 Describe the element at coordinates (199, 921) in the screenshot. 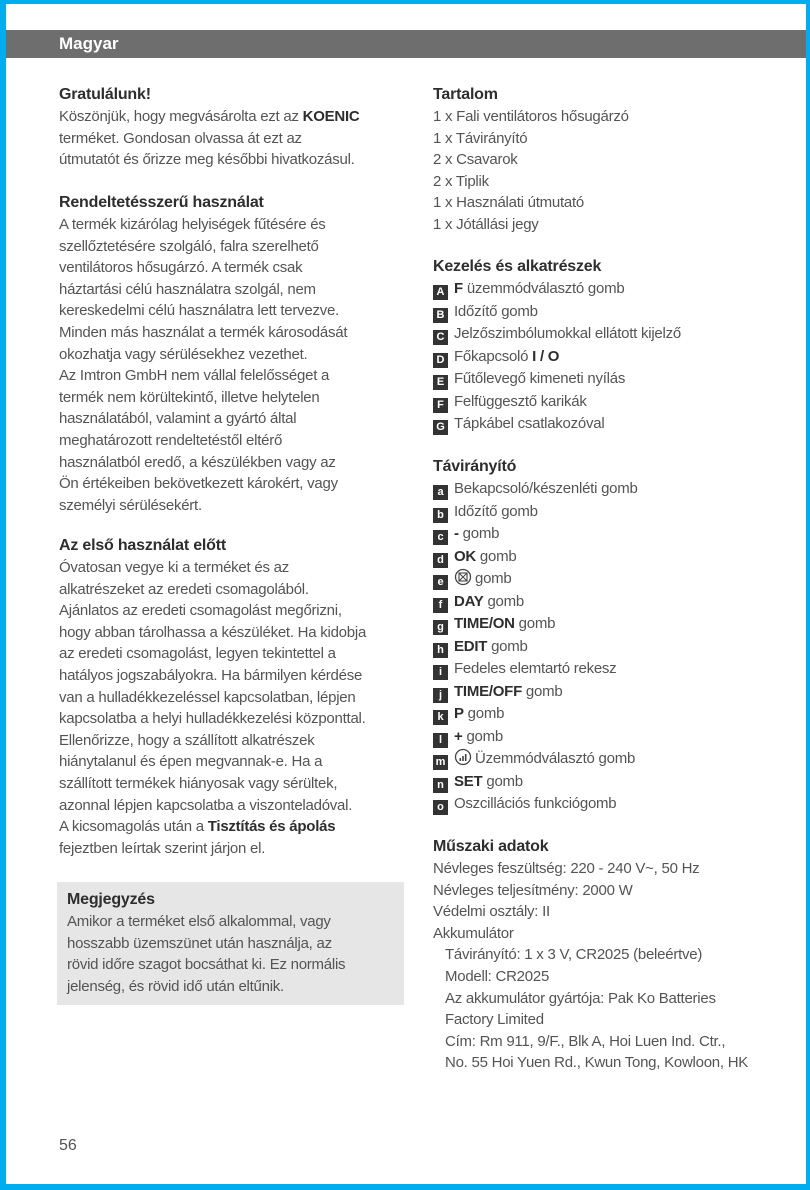

I see `text: Amikor a terméket első alkalommal, vagy` at that location.